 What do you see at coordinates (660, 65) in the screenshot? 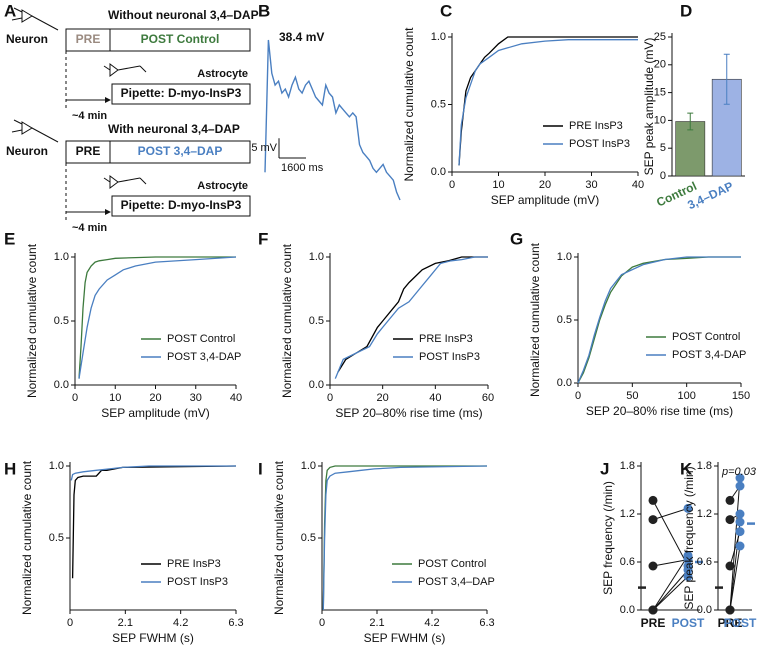
I see `y-tick-label: 20` at bounding box center [660, 65].